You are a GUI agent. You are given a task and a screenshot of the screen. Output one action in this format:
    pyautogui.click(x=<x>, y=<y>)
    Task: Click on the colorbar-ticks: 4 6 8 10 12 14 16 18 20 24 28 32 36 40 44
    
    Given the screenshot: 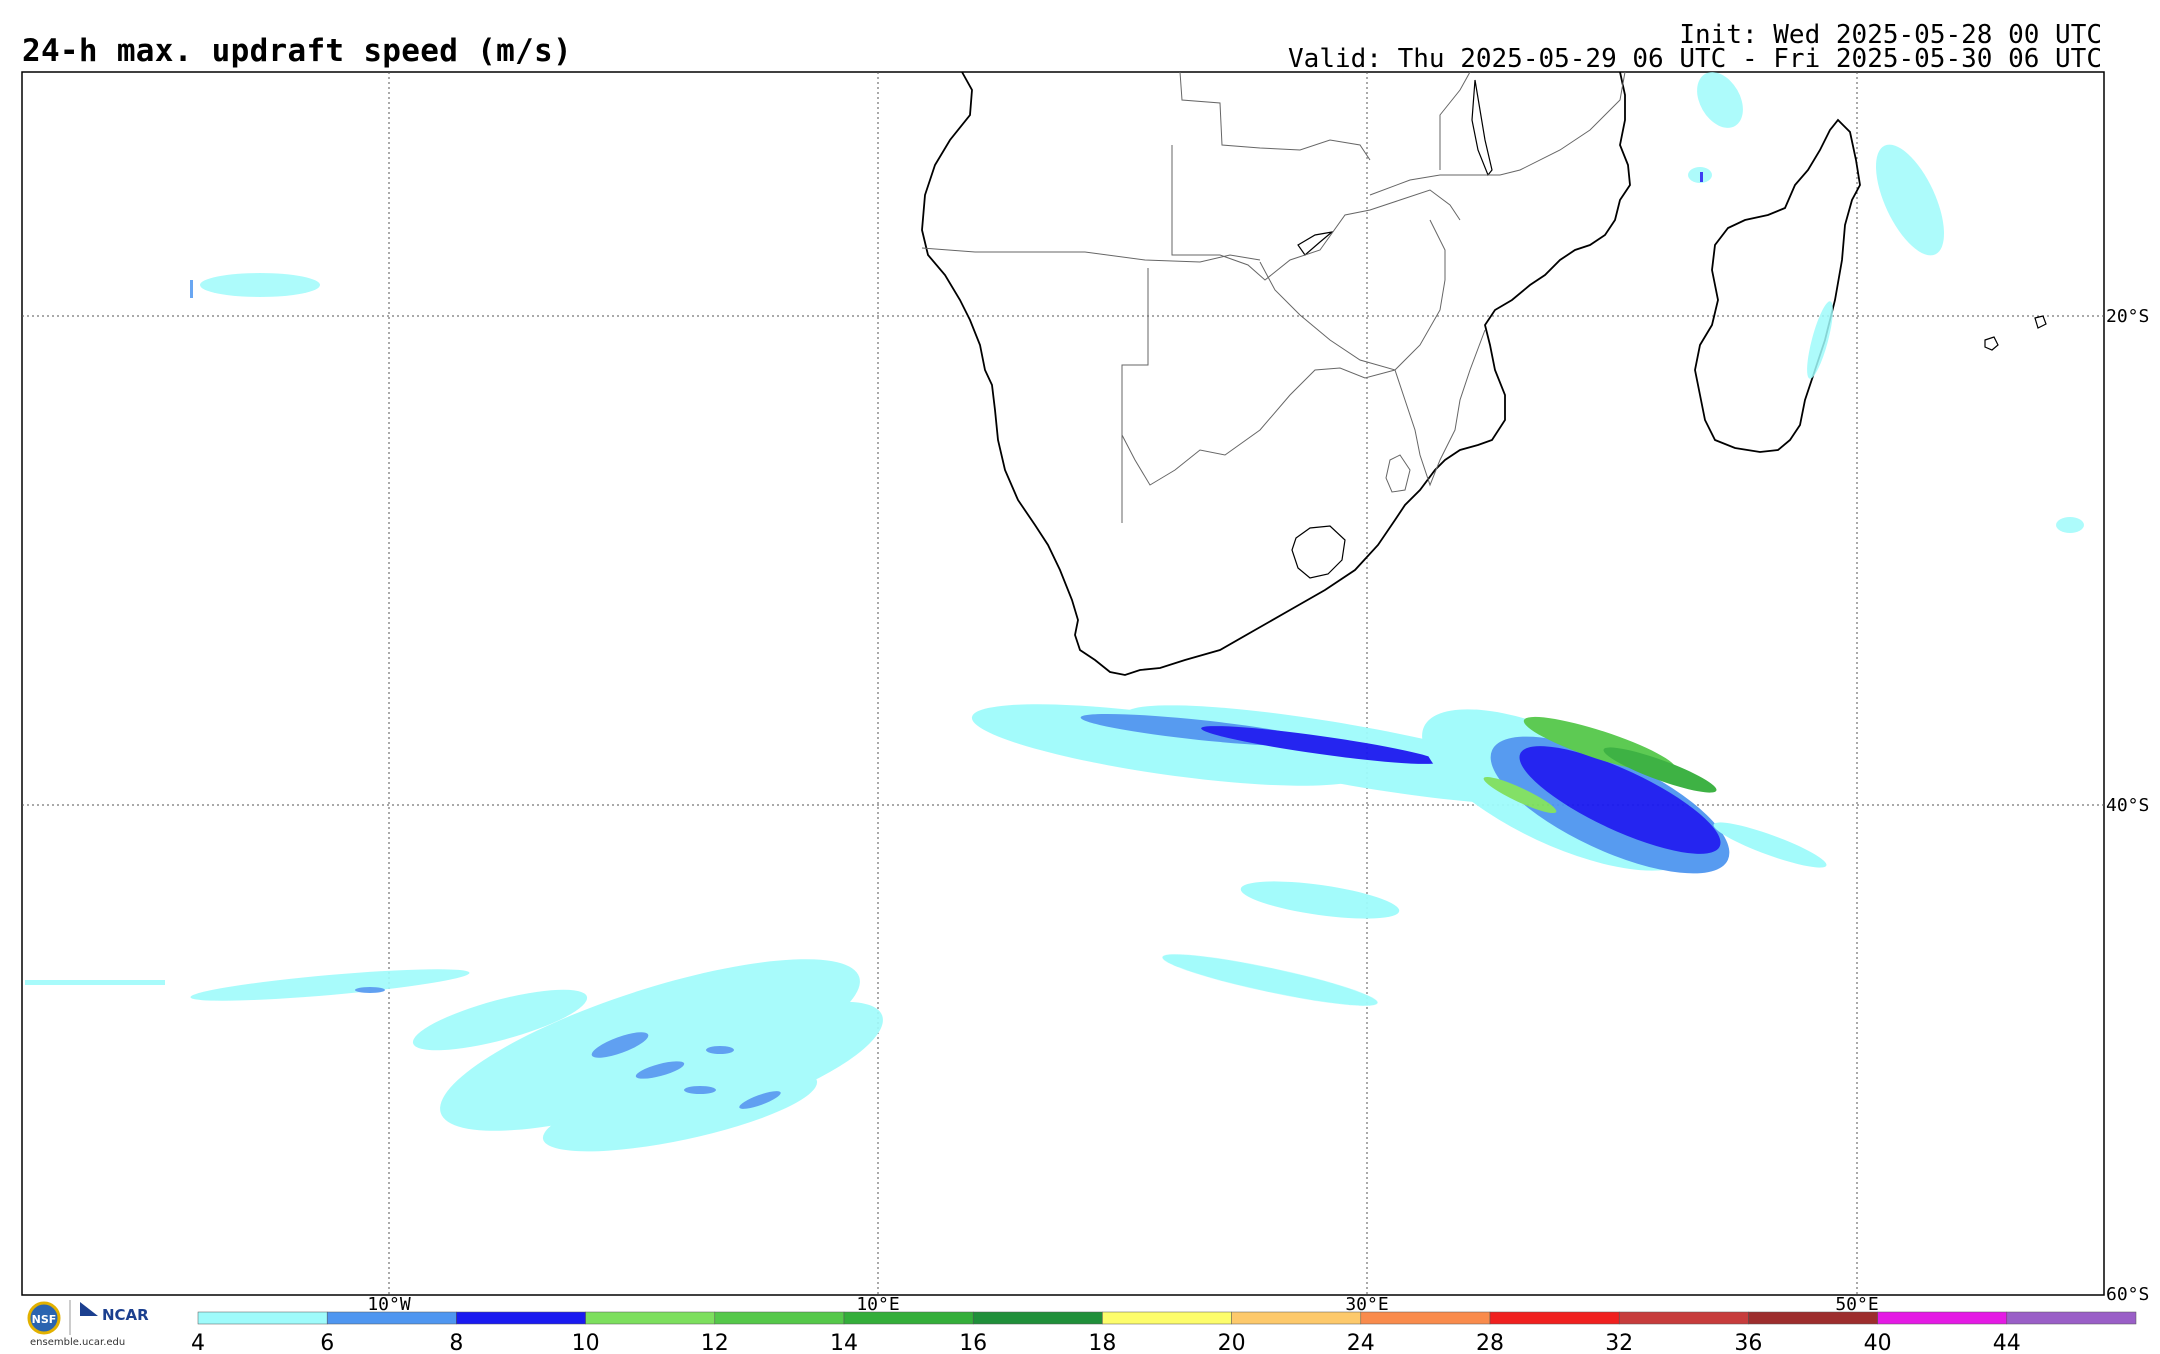 What is the action you would take?
    pyautogui.click(x=1106, y=1342)
    